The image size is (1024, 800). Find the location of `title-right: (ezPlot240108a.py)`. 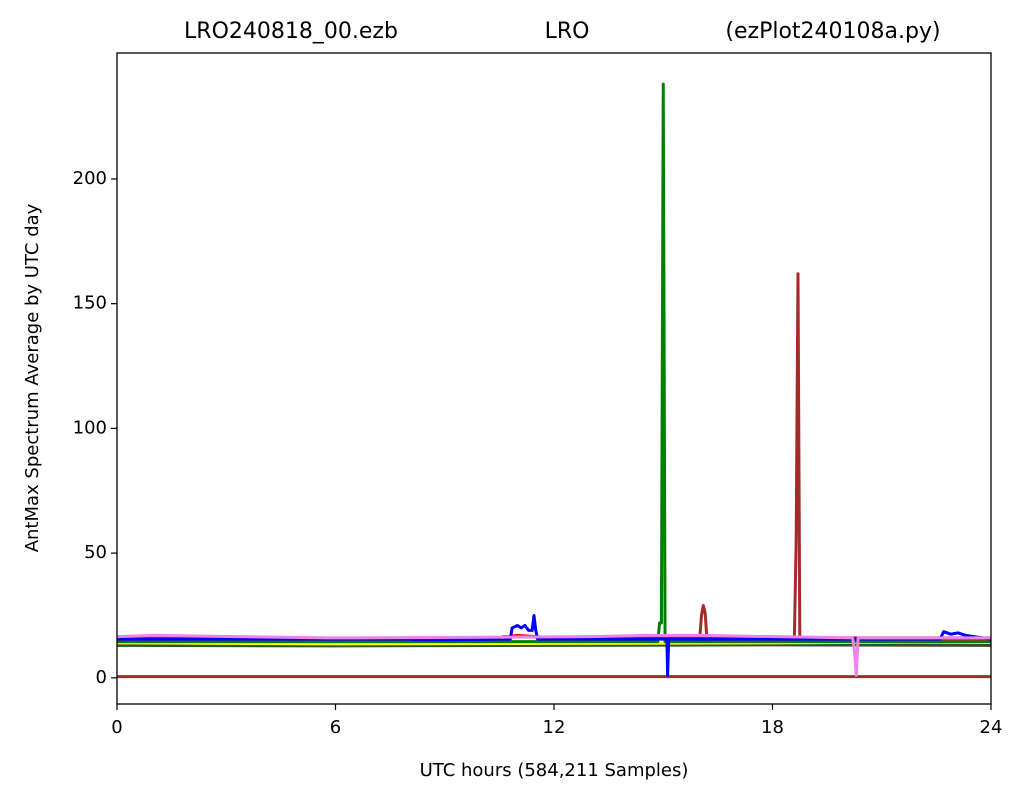

title-right: (ezPlot240108a.py) is located at coordinates (832, 31).